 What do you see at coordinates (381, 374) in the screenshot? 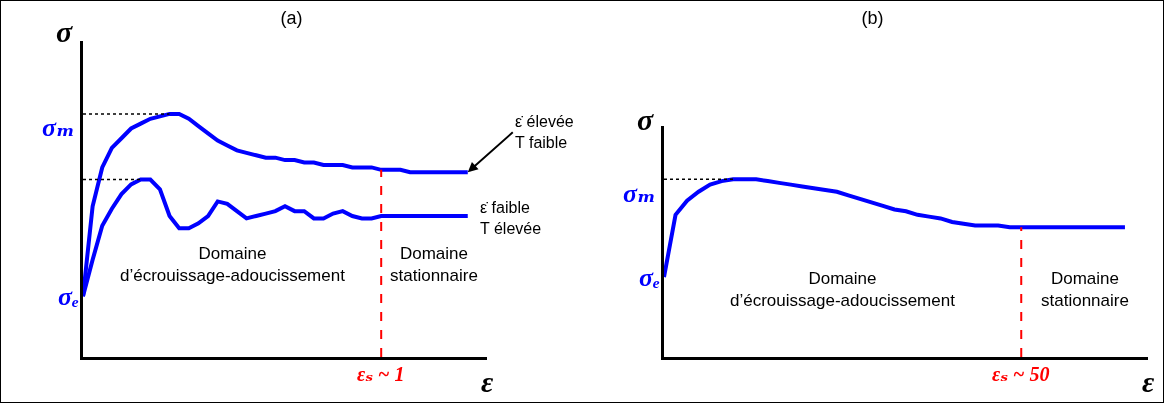
I see `text: εₛ ~ 1` at bounding box center [381, 374].